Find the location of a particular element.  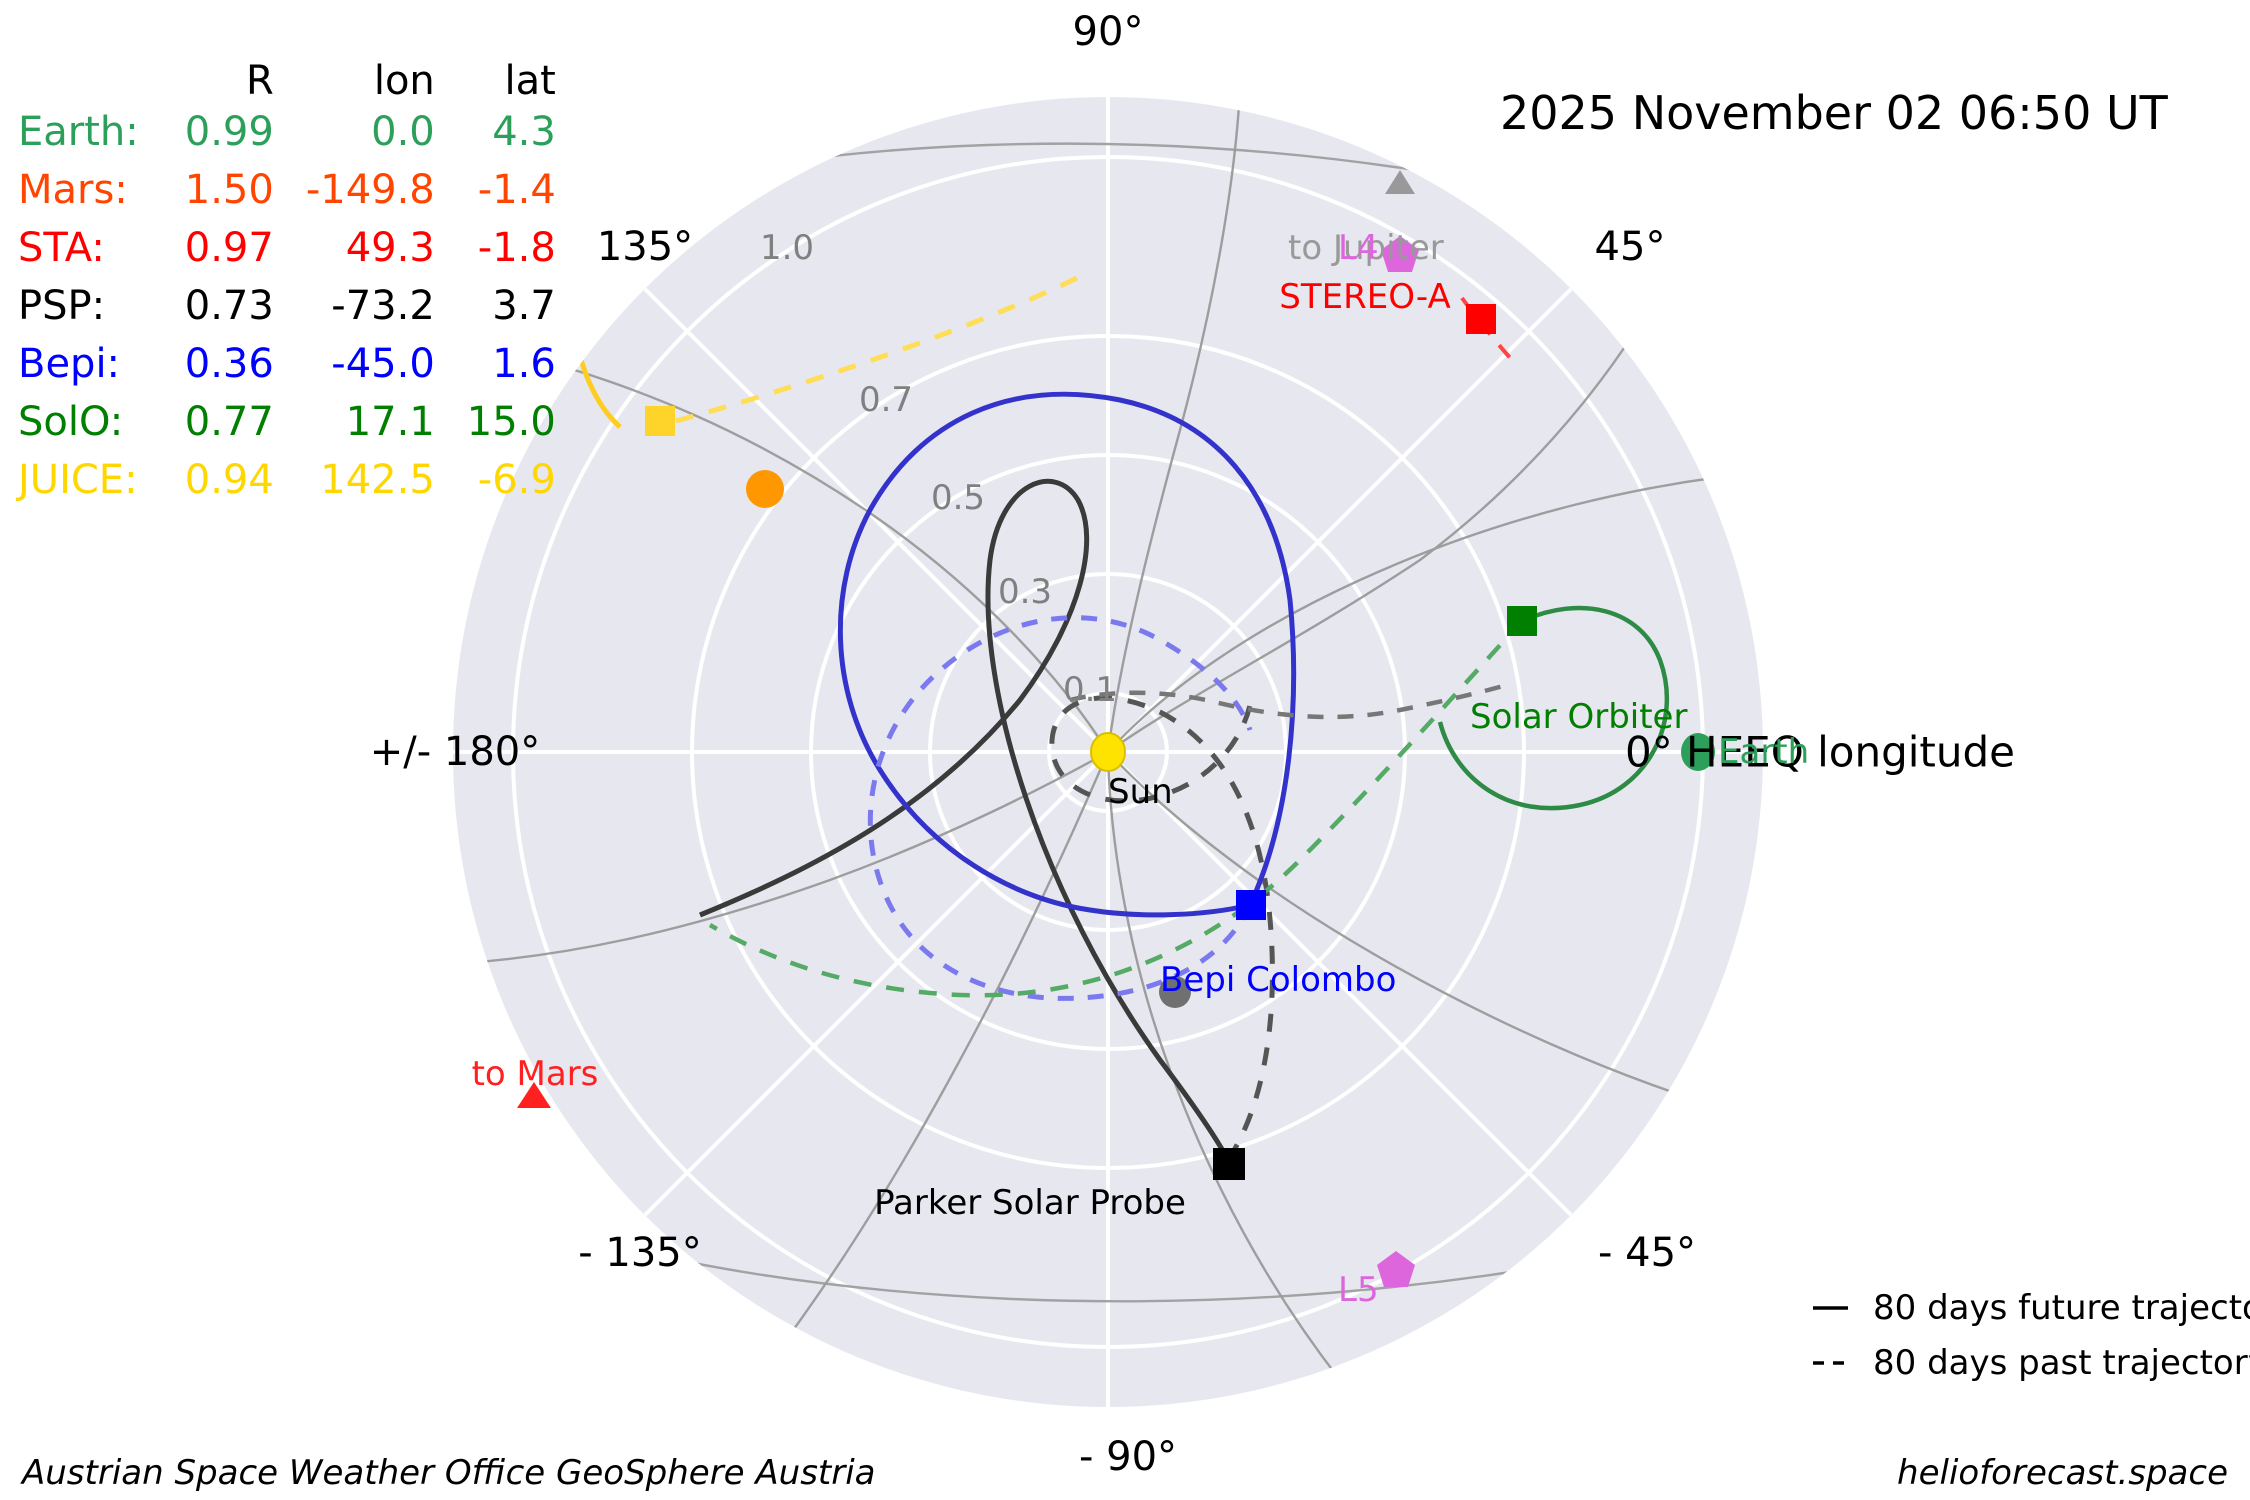

angle-label-45: 45° is located at coordinates (1630, 247).